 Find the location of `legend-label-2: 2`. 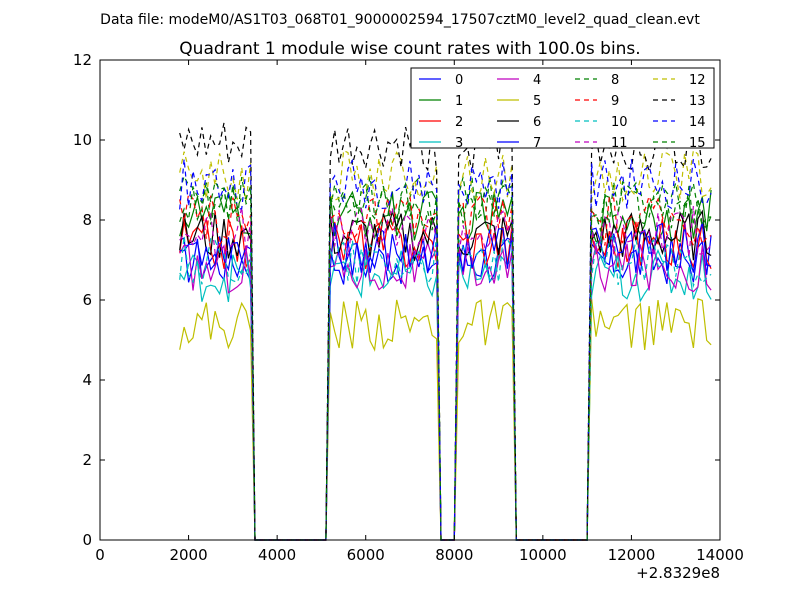

legend-label-2: 2 is located at coordinates (459, 122).